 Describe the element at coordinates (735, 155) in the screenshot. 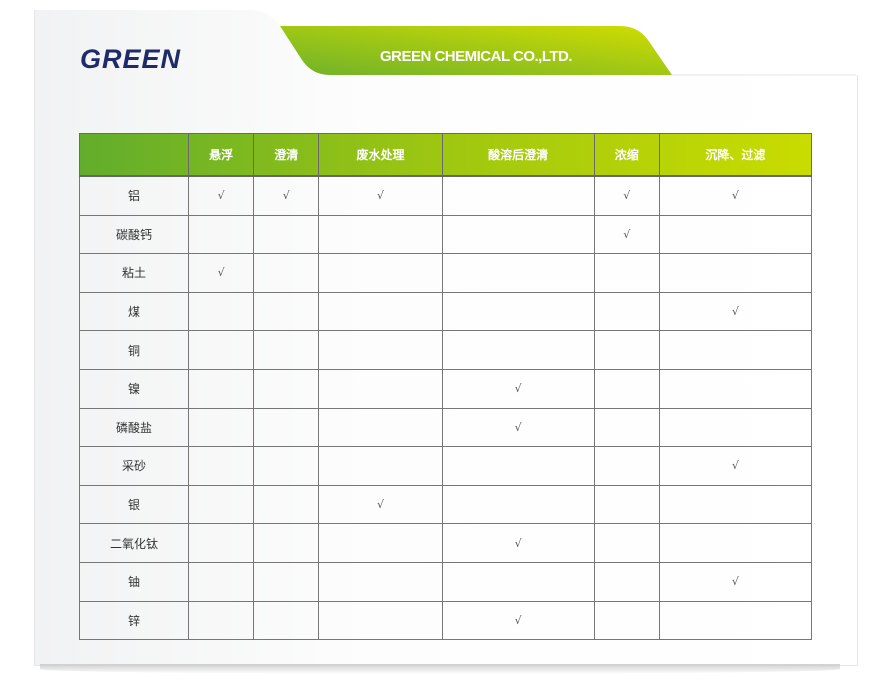

I see `column-header: 沉降、过滤` at that location.